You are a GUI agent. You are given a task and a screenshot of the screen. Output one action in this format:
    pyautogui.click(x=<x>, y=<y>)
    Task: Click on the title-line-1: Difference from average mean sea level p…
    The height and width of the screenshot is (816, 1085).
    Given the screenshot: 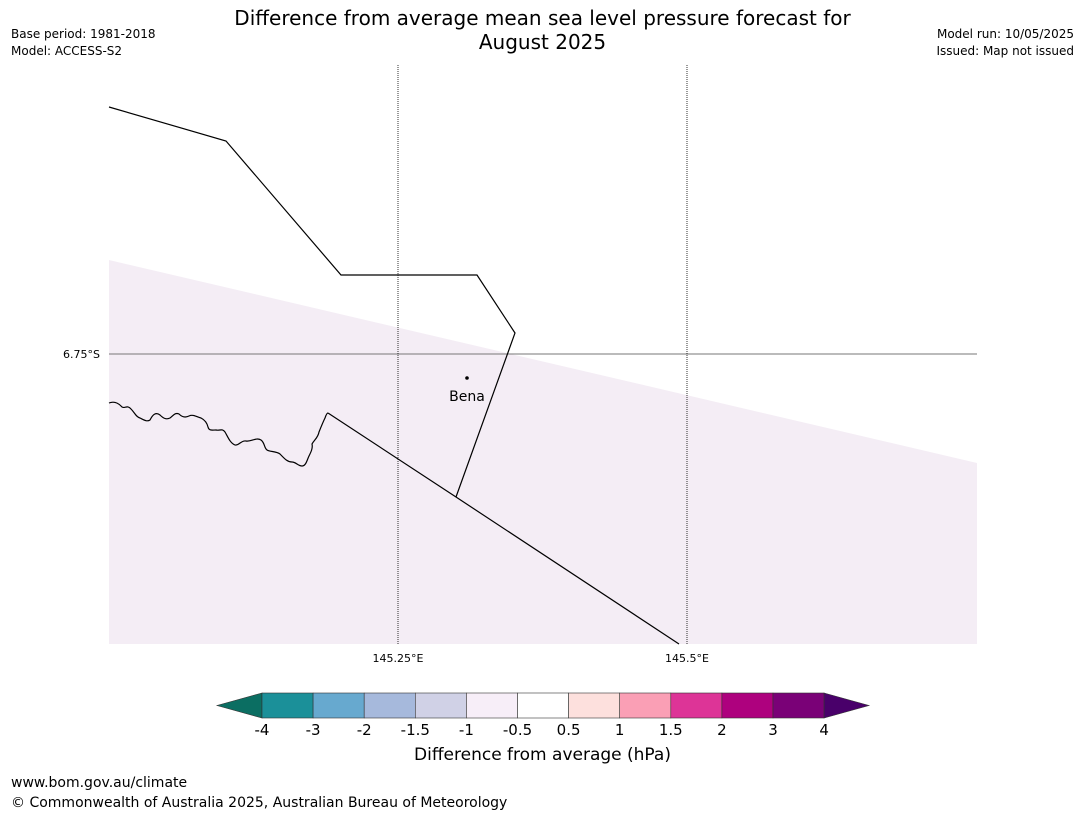 What is the action you would take?
    pyautogui.click(x=542, y=18)
    